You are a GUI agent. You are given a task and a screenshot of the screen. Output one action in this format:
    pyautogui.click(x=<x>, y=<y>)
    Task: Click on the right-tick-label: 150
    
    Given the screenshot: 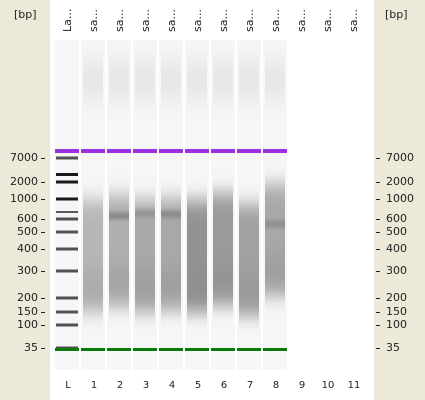 What is the action you would take?
    pyautogui.click(x=396, y=311)
    